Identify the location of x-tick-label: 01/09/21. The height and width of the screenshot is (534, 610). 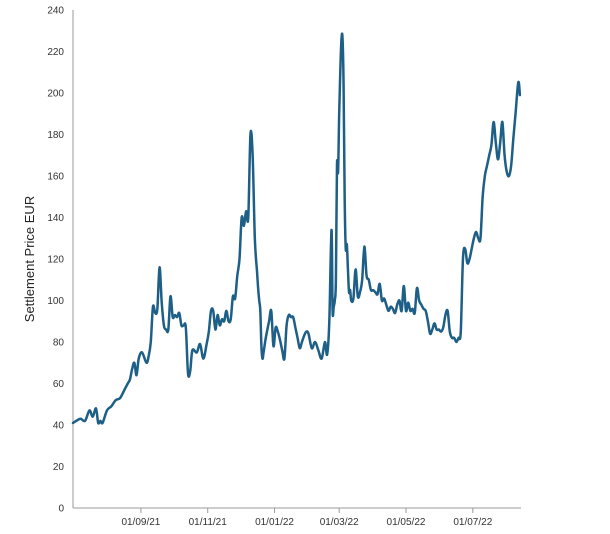
(140, 522).